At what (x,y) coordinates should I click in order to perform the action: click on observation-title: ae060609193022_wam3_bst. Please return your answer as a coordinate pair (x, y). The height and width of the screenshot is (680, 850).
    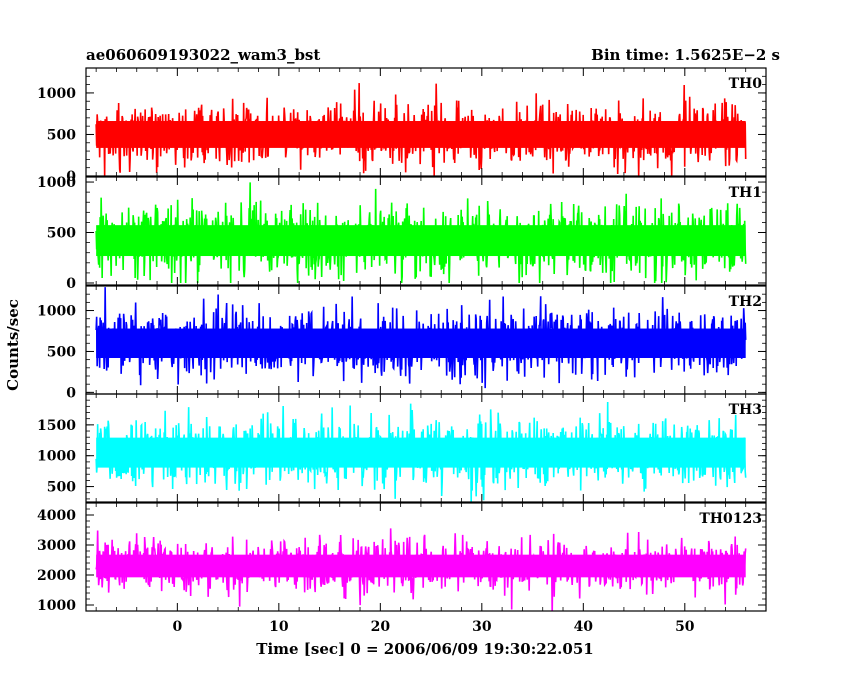
    Looking at the image, I should click on (203, 55).